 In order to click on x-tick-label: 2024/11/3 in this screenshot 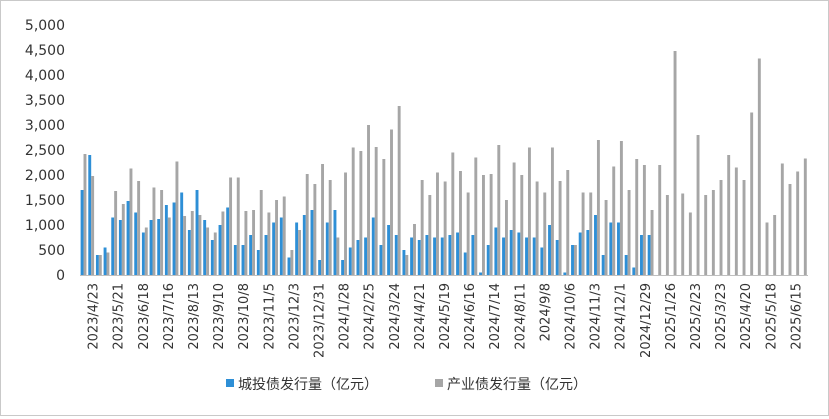, I will do `click(596, 316)`.